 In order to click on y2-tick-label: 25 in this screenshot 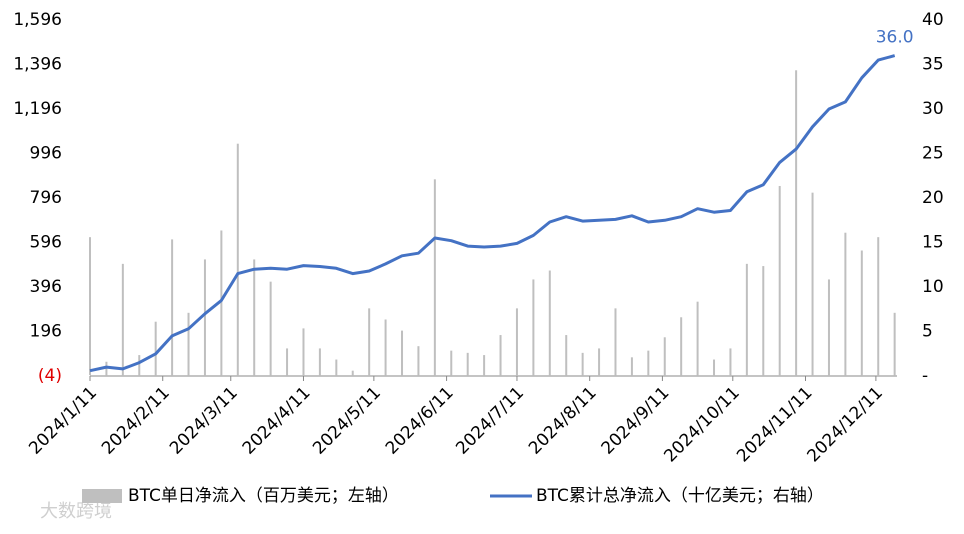, I will do `click(933, 154)`.